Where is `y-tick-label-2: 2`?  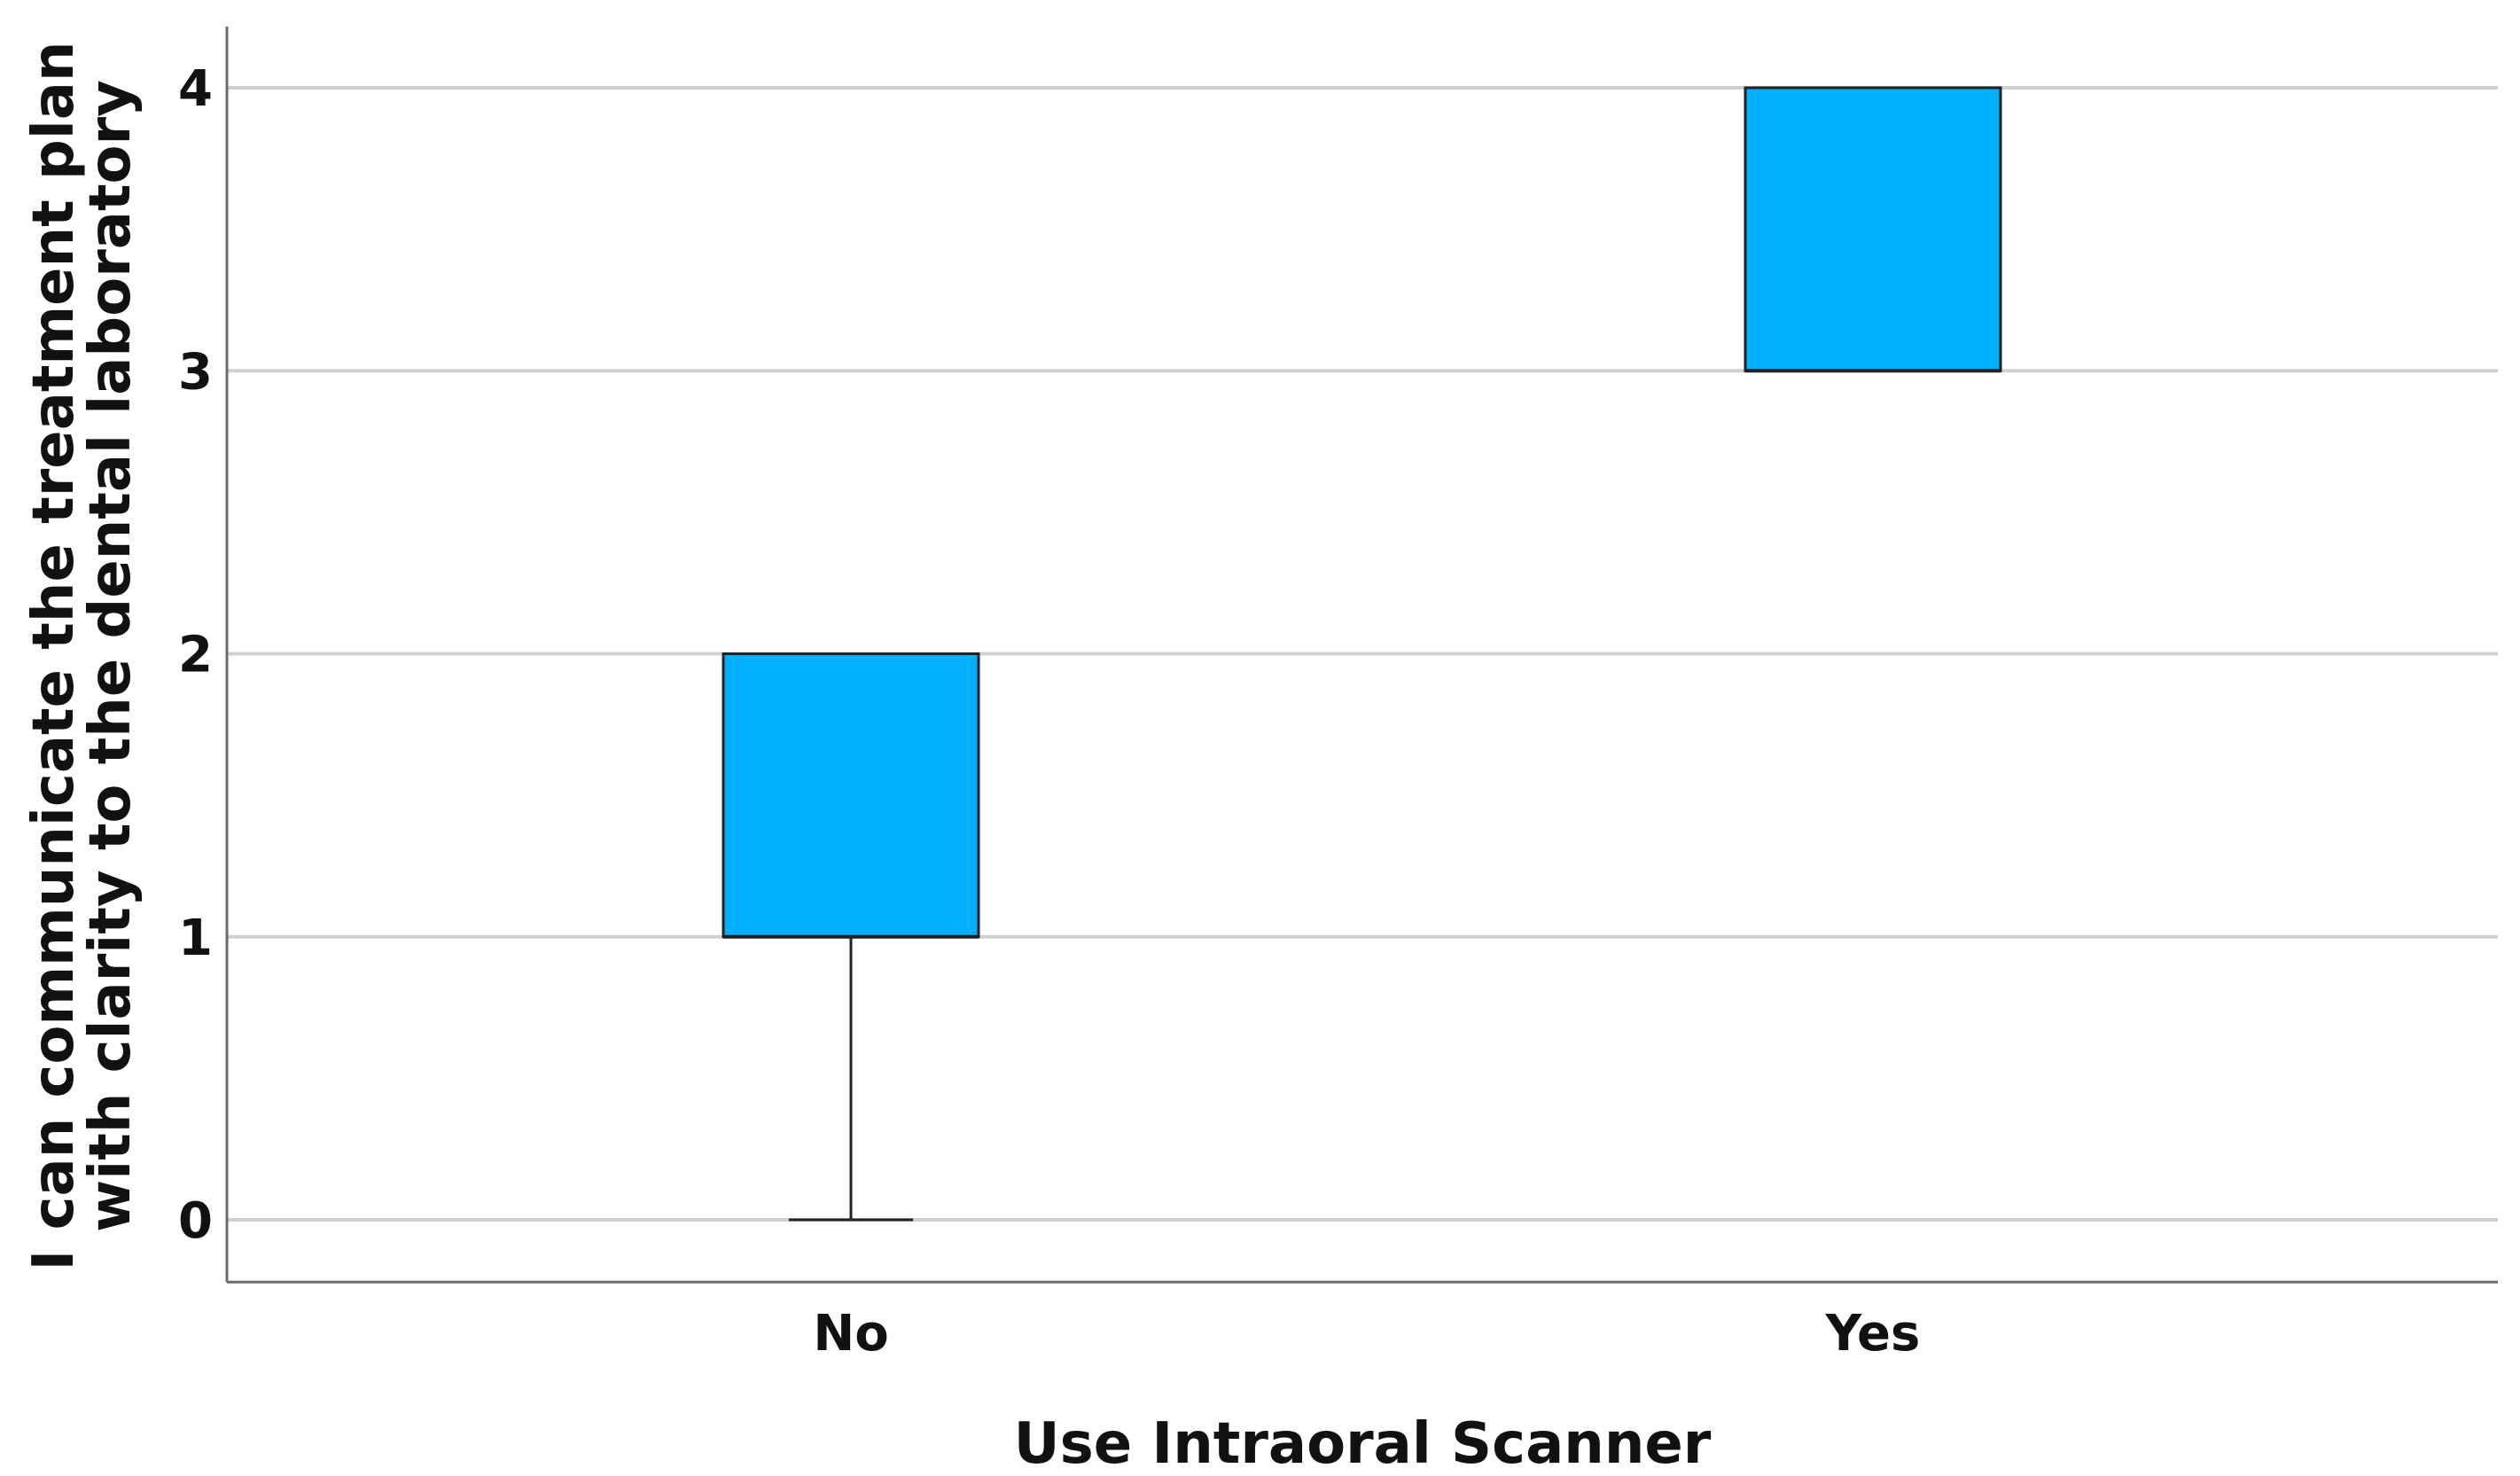
y-tick-label-2: 2 is located at coordinates (195, 655).